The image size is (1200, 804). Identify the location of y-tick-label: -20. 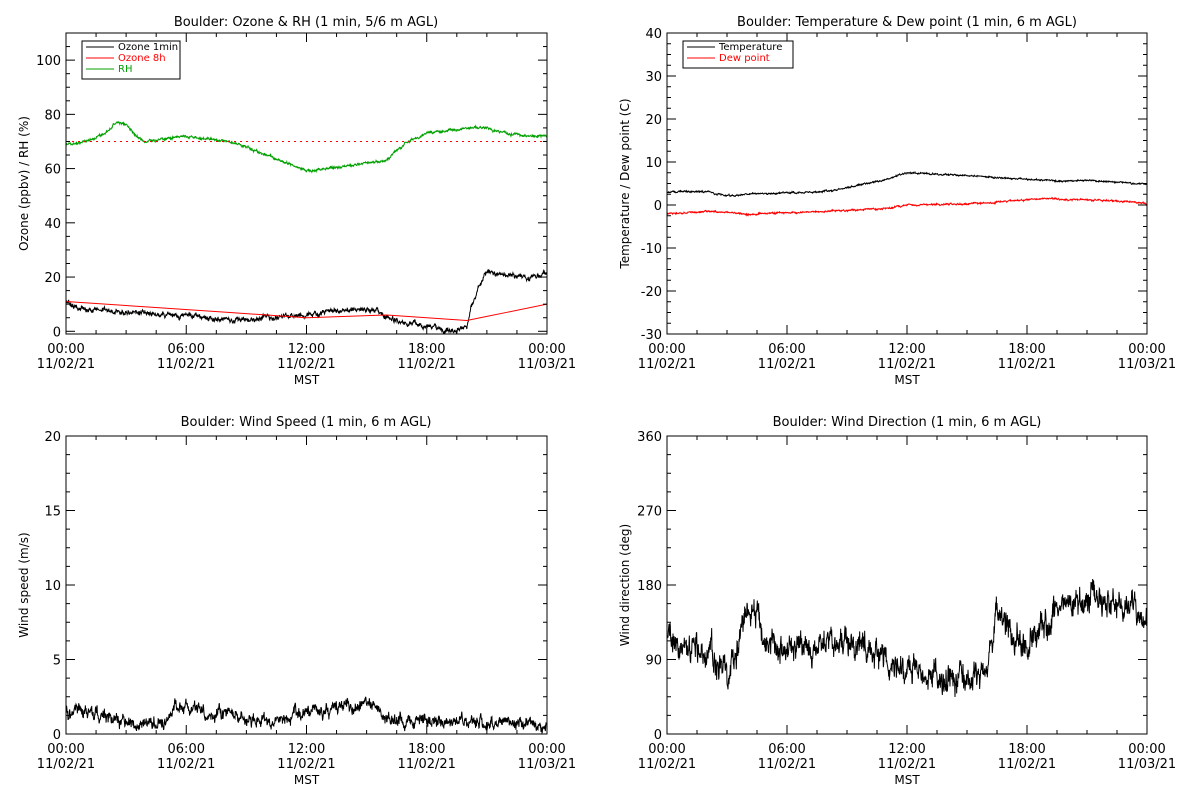
(651, 292).